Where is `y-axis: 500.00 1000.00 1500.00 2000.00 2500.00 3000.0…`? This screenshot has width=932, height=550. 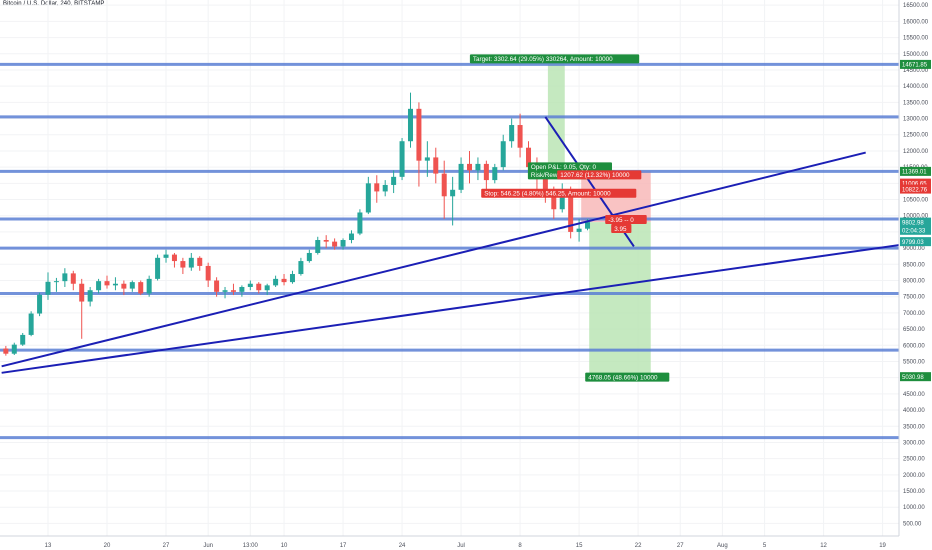
y-axis: 500.00 1000.00 1500.00 2000.00 2500.00 3000.0… is located at coordinates (915, 275).